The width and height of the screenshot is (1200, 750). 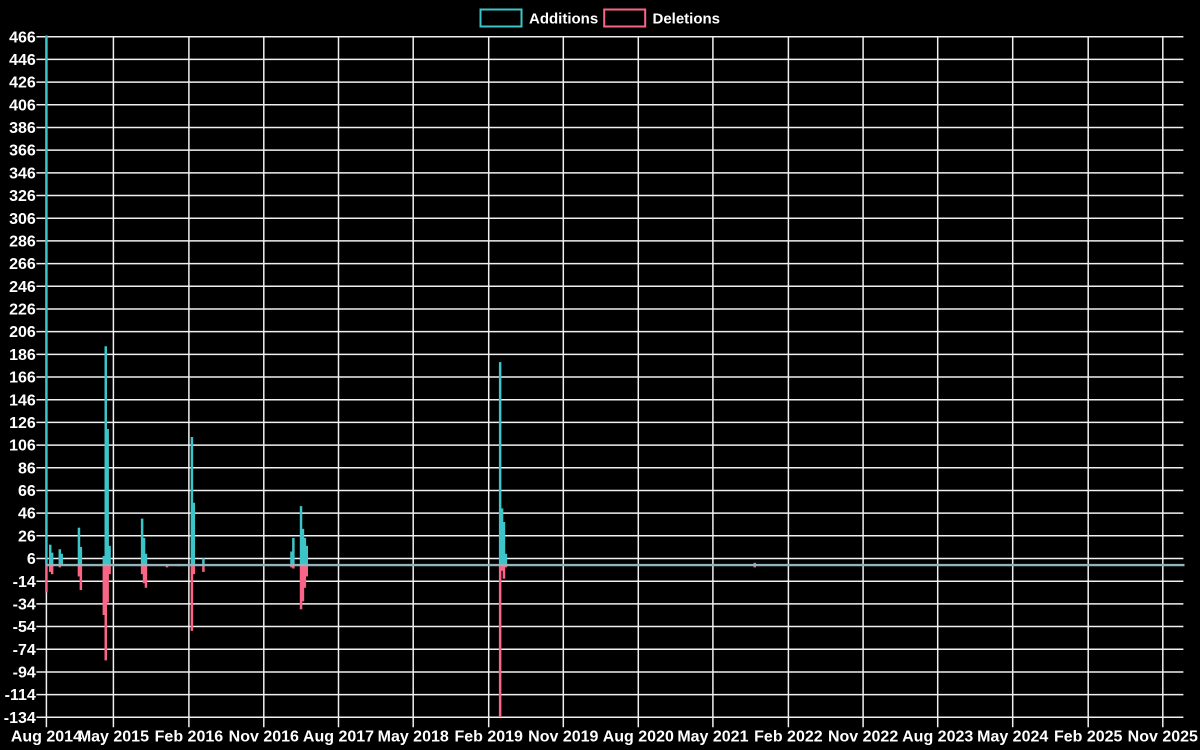 I want to click on svg-text: Aug 2014, so click(x=46, y=737).